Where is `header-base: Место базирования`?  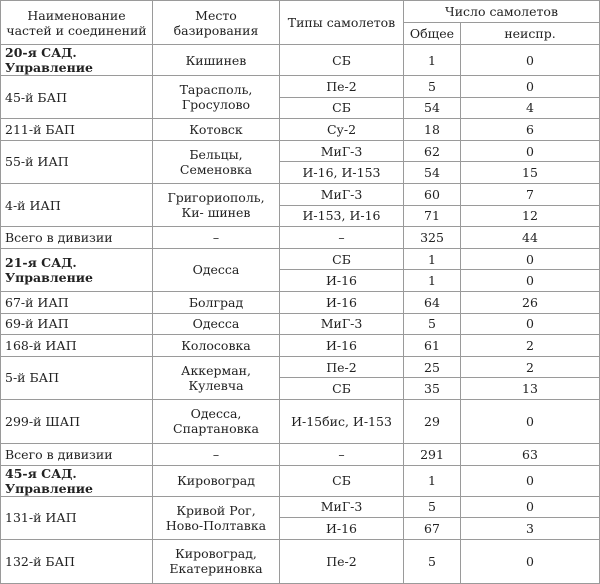
header-base: Место базирования is located at coordinates (216, 22).